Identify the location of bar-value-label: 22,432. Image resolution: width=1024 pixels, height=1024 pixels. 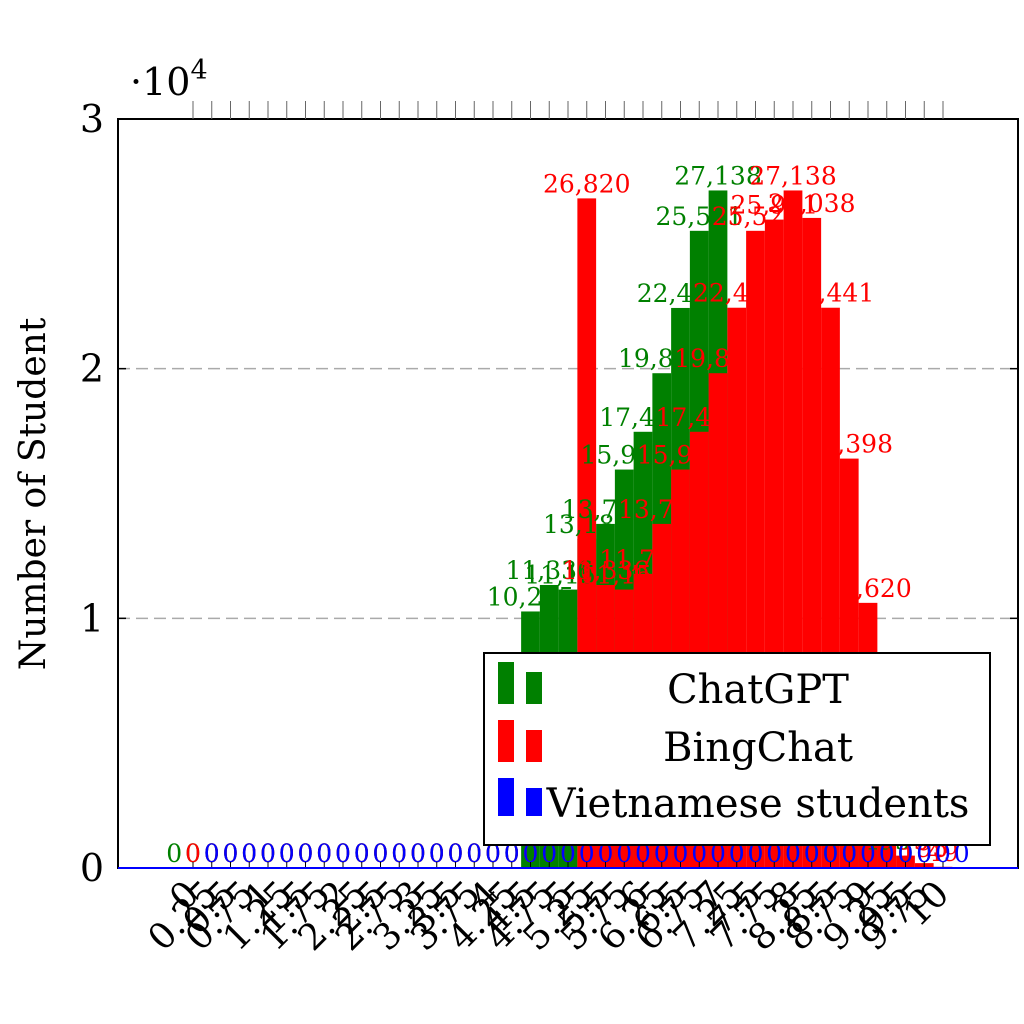
(680, 293).